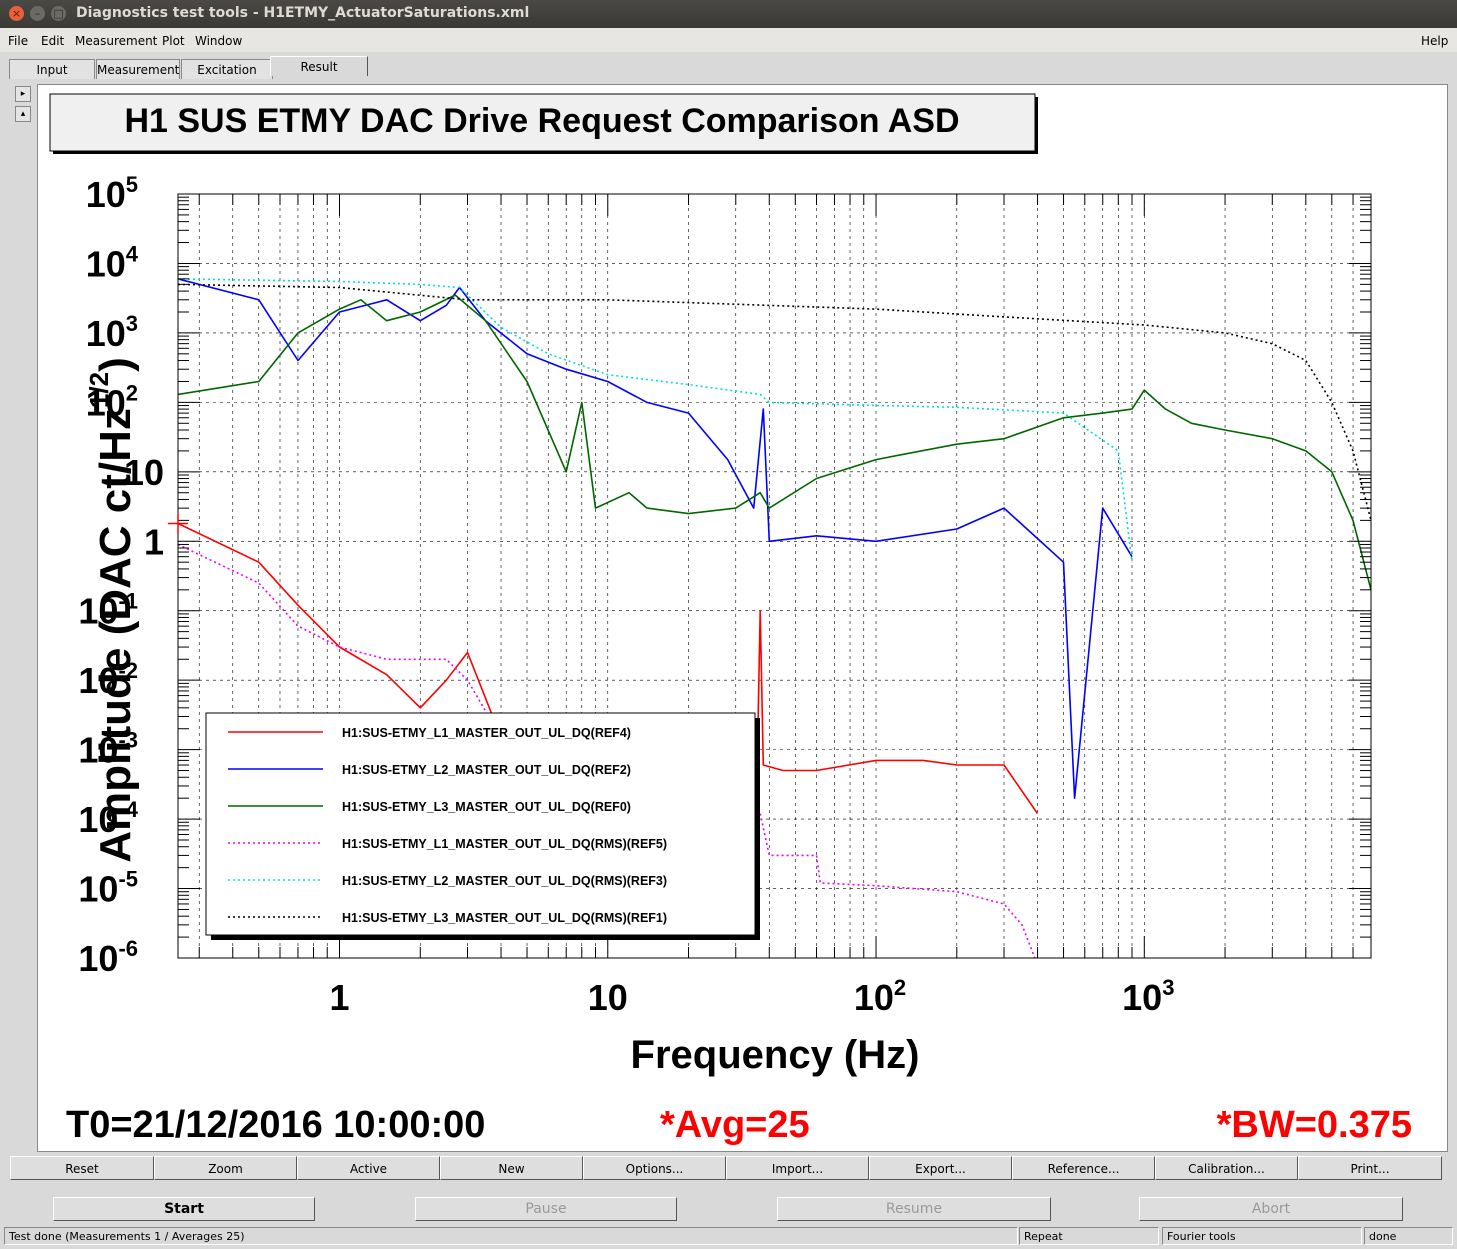 This screenshot has width=1457, height=1249. What do you see at coordinates (735, 1125) in the screenshot?
I see `avg-label: *Avg=25` at bounding box center [735, 1125].